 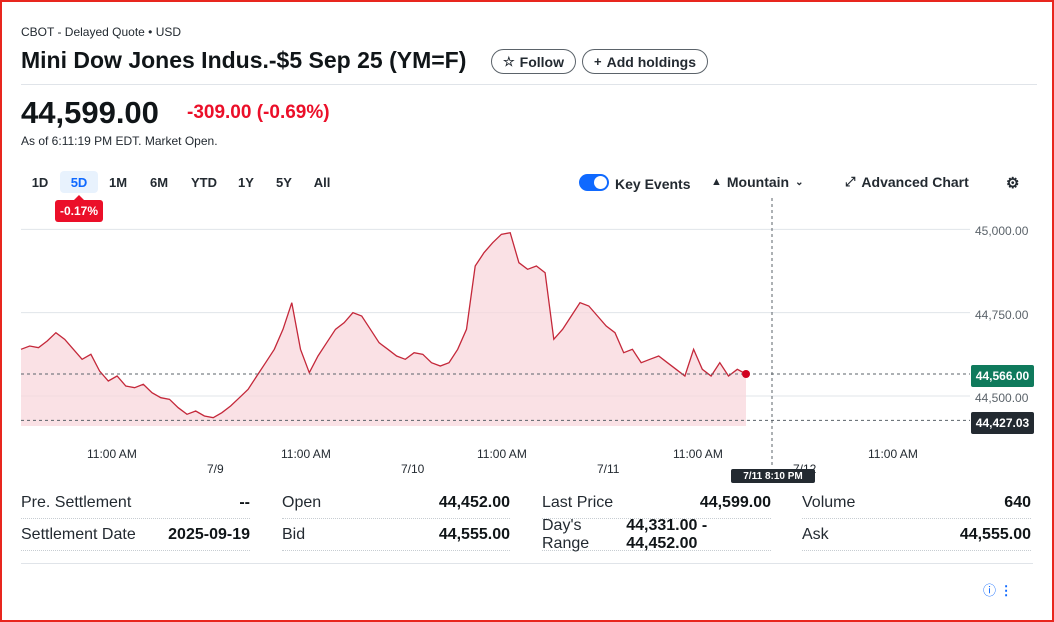 I want to click on stat-bid: Bid 44,555.00, so click(x=396, y=535).